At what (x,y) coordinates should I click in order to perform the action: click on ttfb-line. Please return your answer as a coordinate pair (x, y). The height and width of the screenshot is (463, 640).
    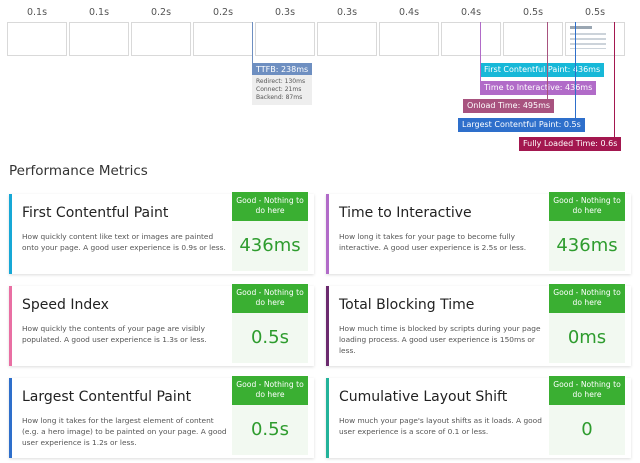
    Looking at the image, I should click on (252, 43).